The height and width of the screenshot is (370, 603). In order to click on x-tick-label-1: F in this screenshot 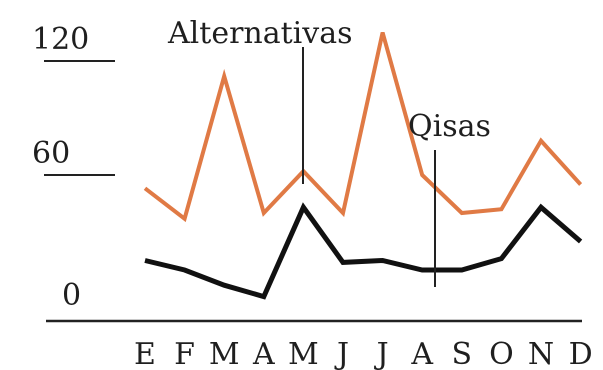, I will do `click(184, 353)`.